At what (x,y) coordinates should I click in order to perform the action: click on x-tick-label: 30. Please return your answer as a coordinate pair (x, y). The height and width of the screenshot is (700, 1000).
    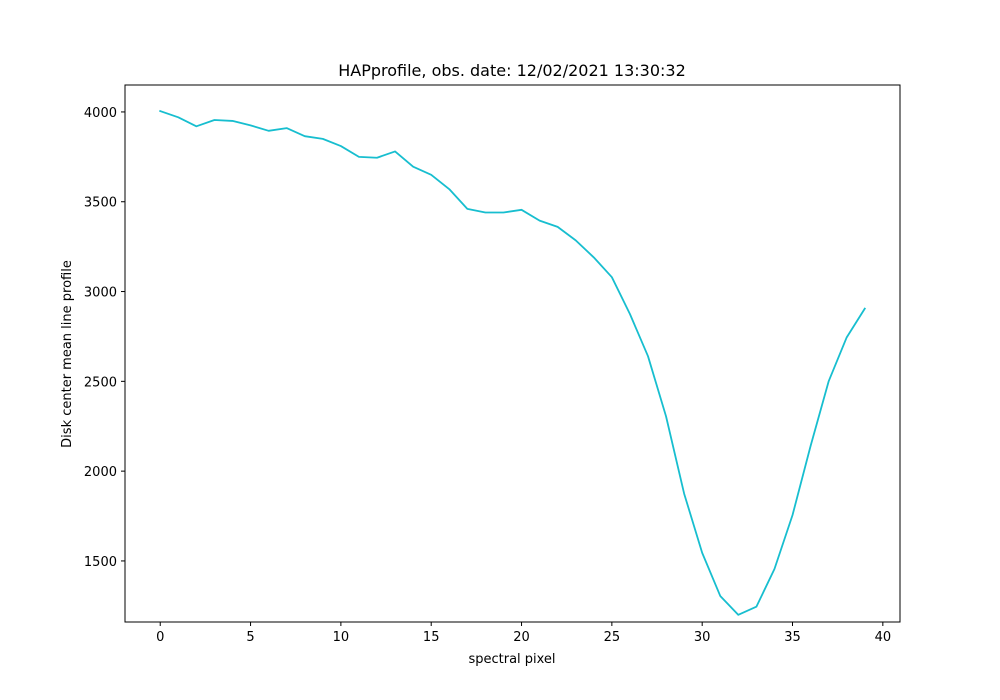
    Looking at the image, I should click on (702, 637).